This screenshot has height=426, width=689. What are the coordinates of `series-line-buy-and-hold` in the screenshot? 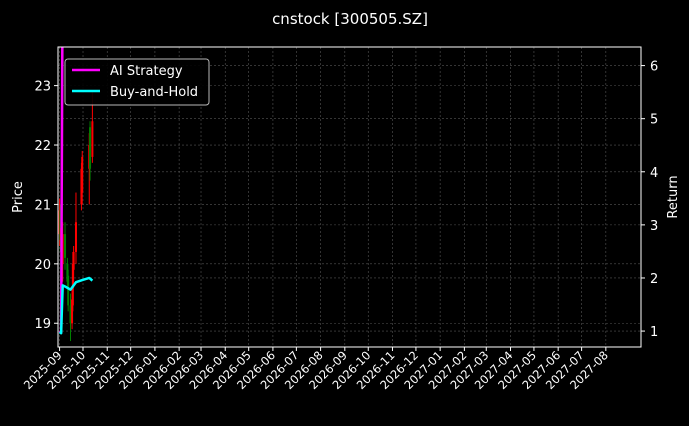 It's located at (76, 305).